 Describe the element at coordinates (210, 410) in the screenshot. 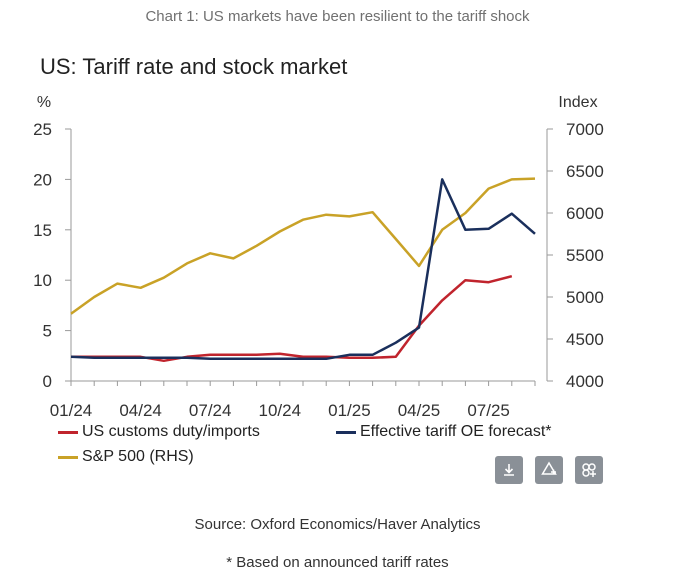

I see `x-tick-label: 07/24` at that location.